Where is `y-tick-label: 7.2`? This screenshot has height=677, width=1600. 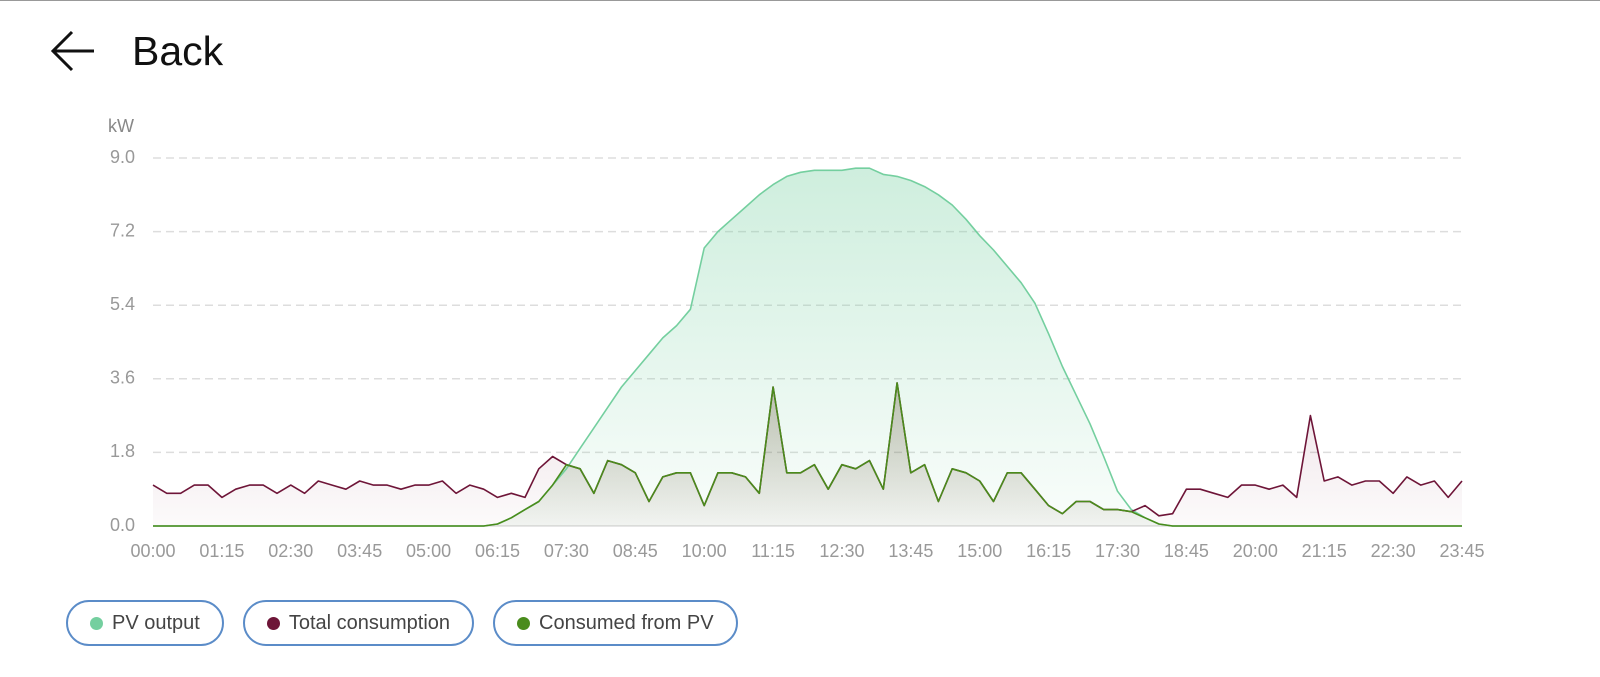
y-tick-label: 7.2 is located at coordinates (122, 230).